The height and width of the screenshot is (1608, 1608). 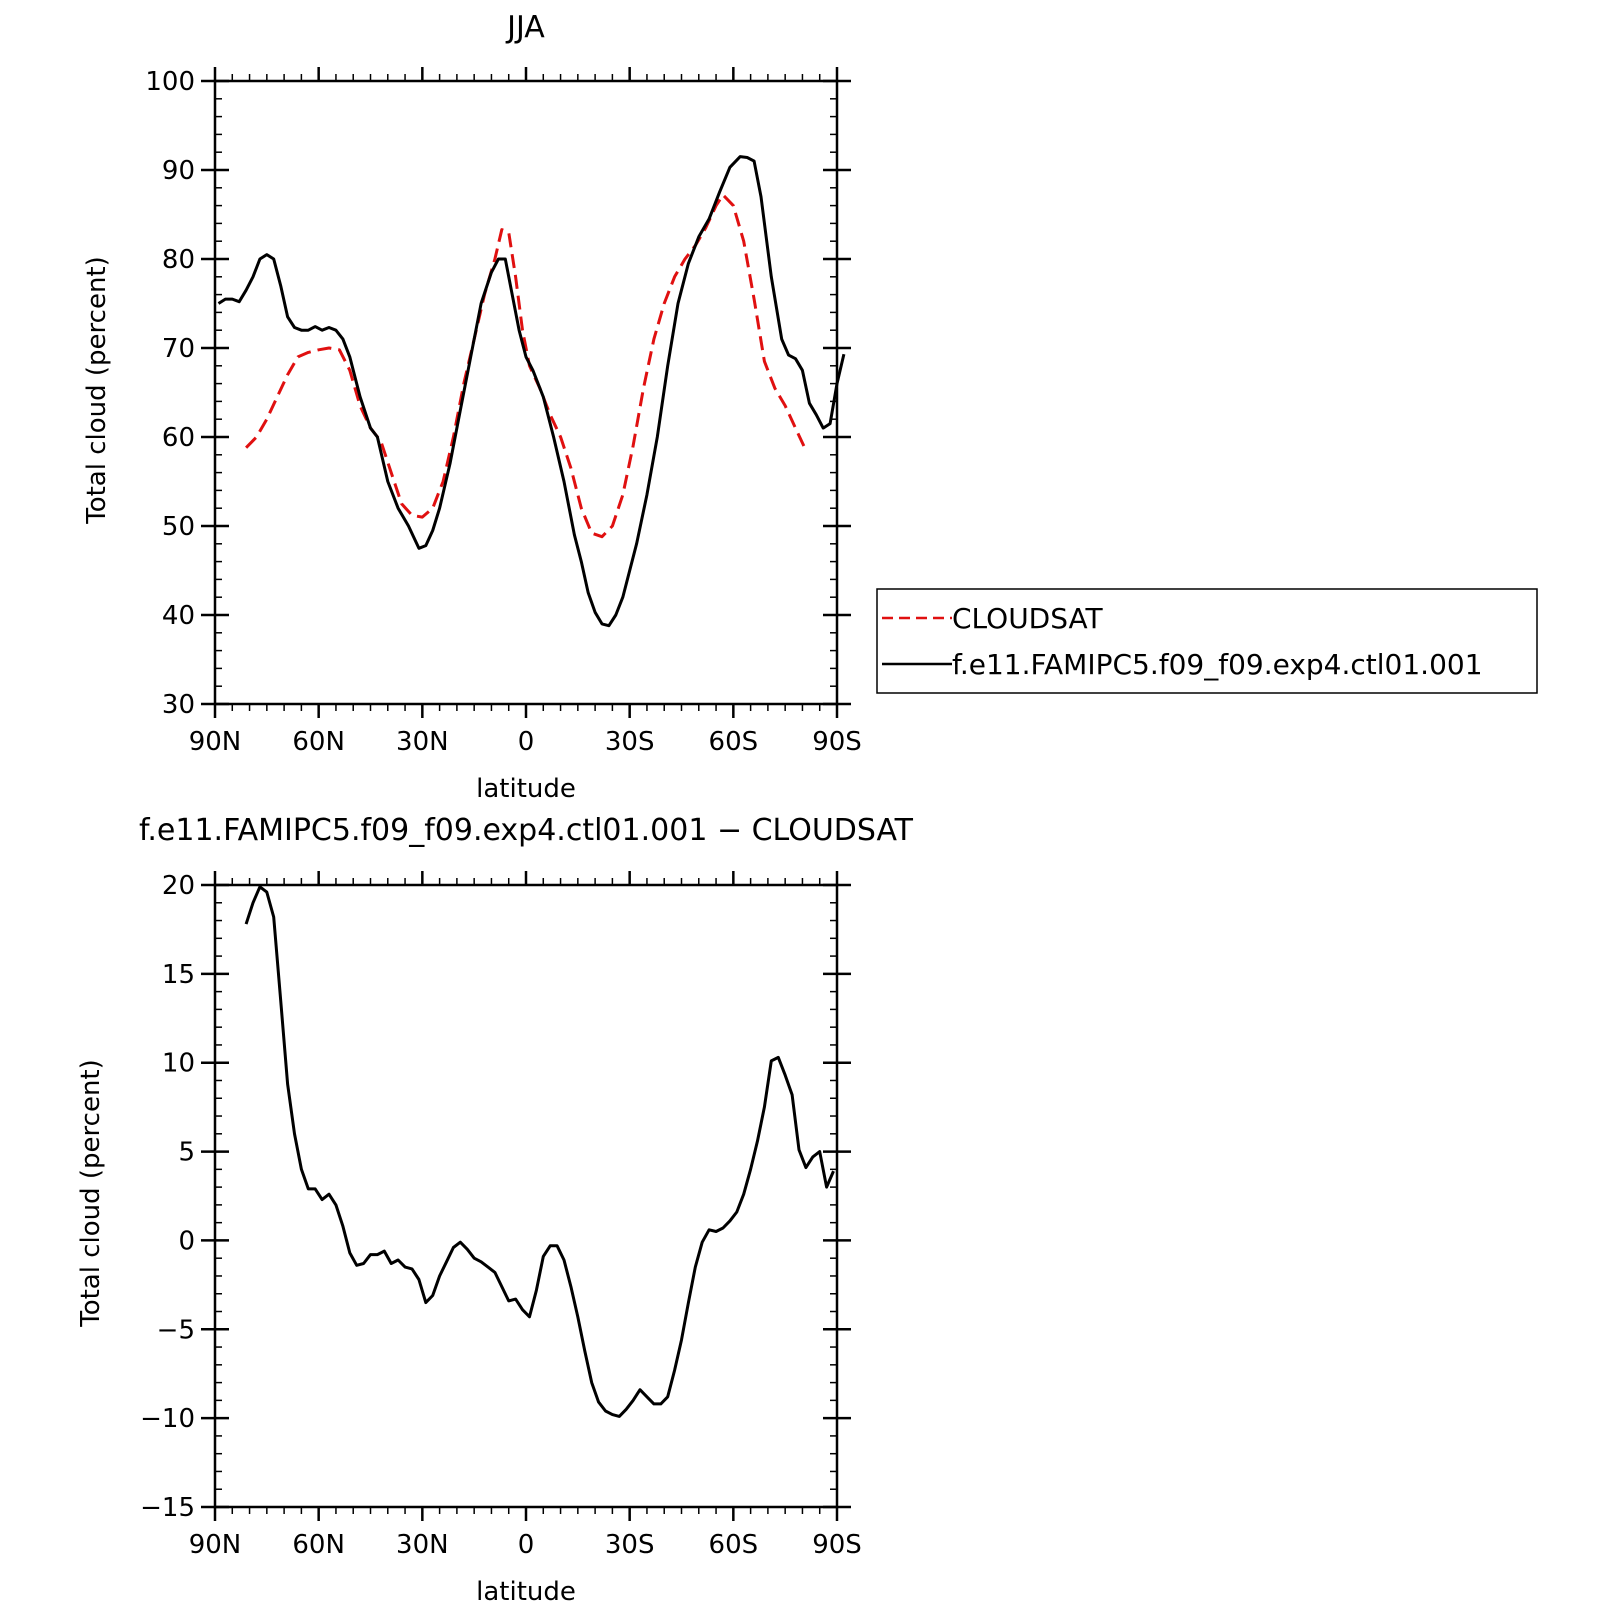 What do you see at coordinates (97, 390) in the screenshot?
I see `top-chart-ylabel: Total cloud (percent)` at bounding box center [97, 390].